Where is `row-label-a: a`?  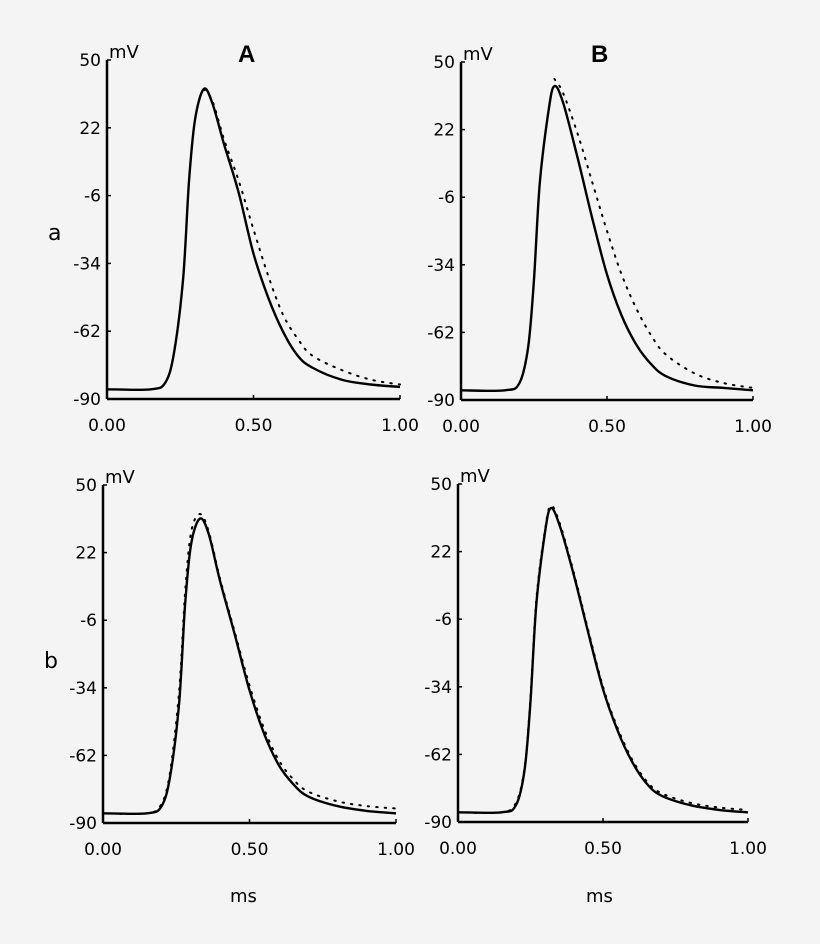
row-label-a: a is located at coordinates (54, 233).